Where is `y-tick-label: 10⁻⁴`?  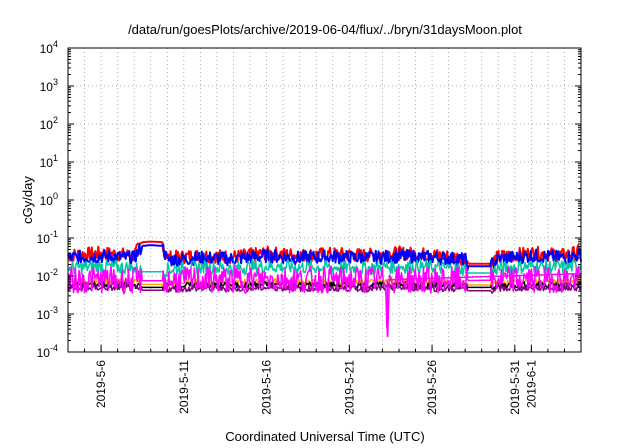 y-tick-label: 10⁻⁴ is located at coordinates (47, 351).